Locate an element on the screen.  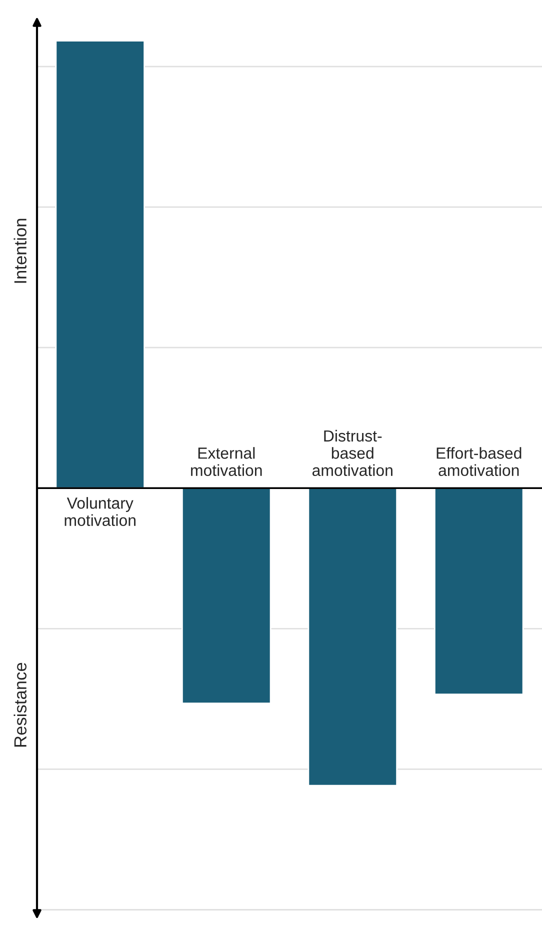
x-tick-label: External motivation is located at coordinates (226, 461).